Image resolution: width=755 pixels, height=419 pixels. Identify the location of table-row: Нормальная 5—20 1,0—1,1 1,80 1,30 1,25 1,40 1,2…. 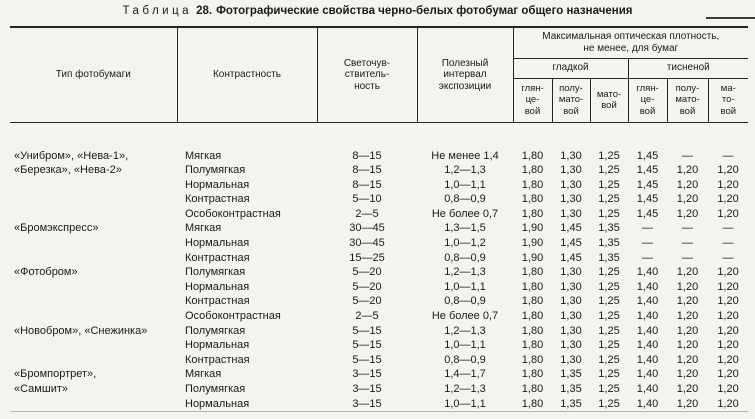
(379, 287).